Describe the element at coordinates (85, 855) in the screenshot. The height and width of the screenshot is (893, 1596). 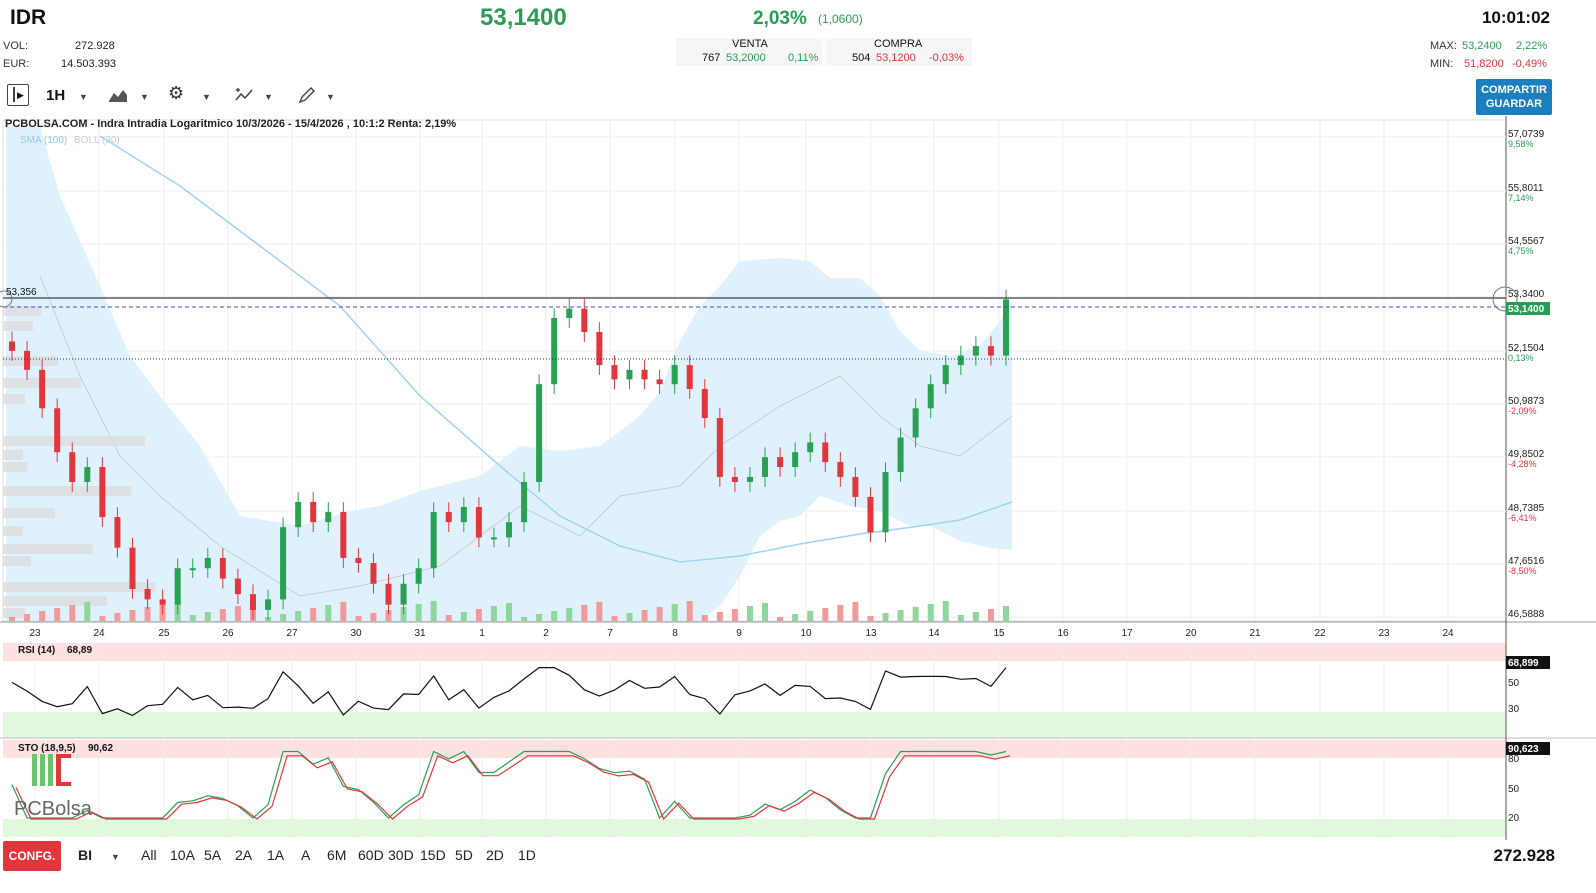
I see `mode-selector: BI` at that location.